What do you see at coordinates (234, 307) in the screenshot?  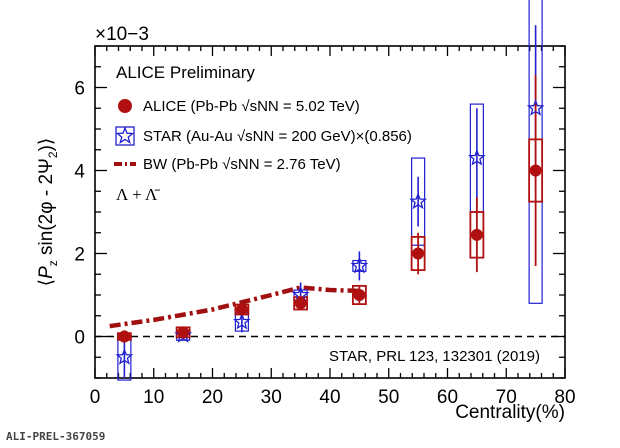 I see `bw-curve` at bounding box center [234, 307].